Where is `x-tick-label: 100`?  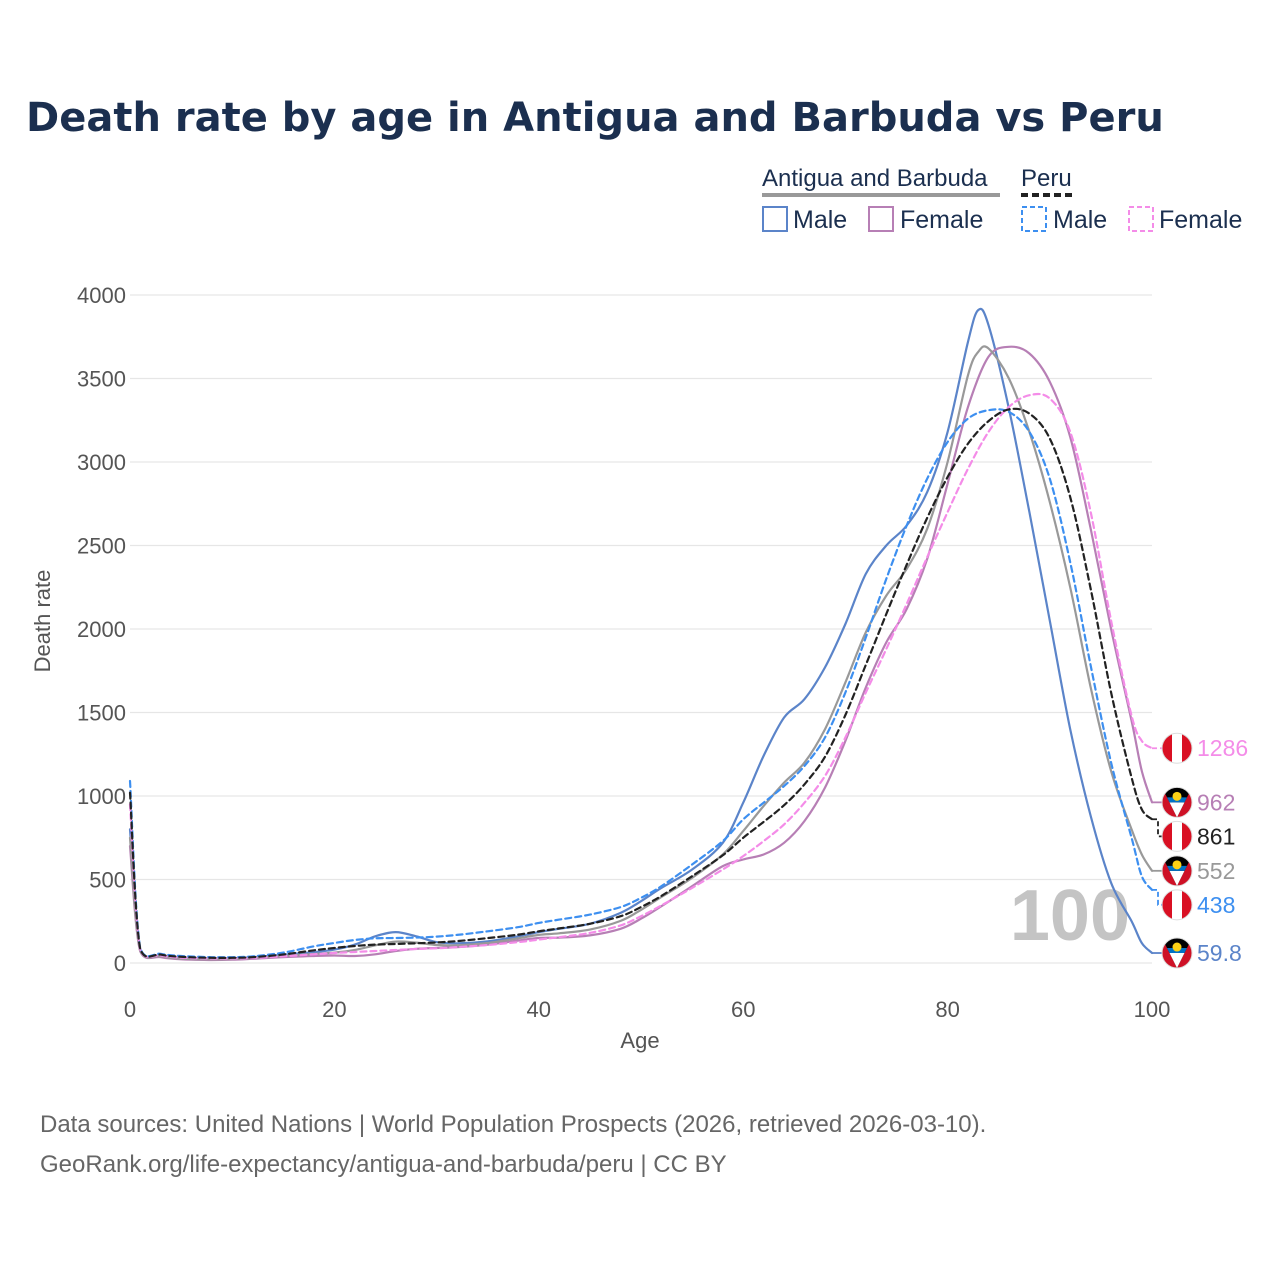
x-tick-label: 100 is located at coordinates (1152, 1009).